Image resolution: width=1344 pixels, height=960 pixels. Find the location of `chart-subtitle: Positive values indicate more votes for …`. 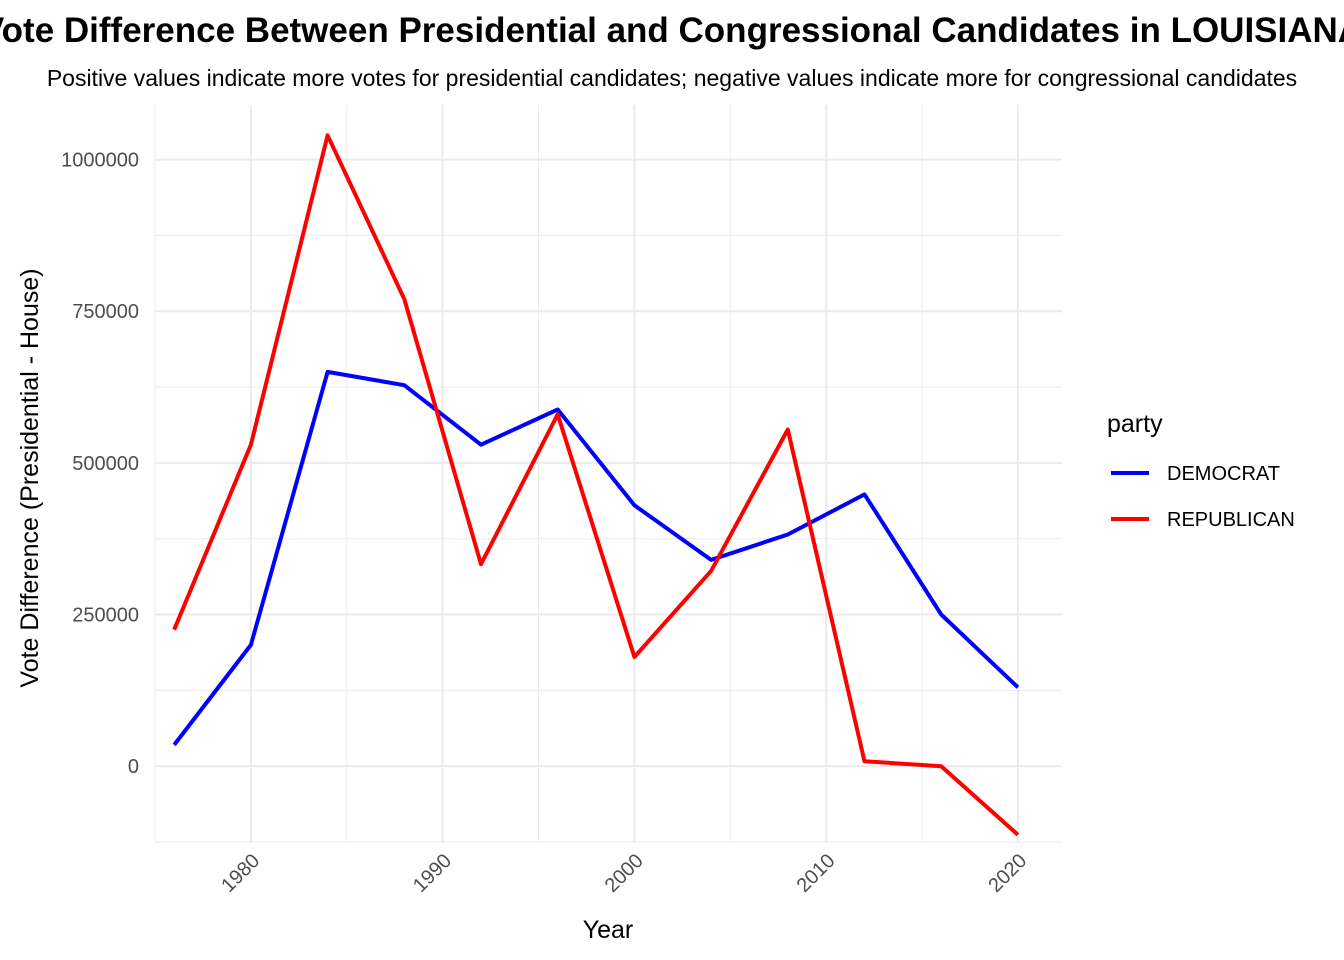

chart-subtitle: Positive values indicate more votes for … is located at coordinates (672, 78).